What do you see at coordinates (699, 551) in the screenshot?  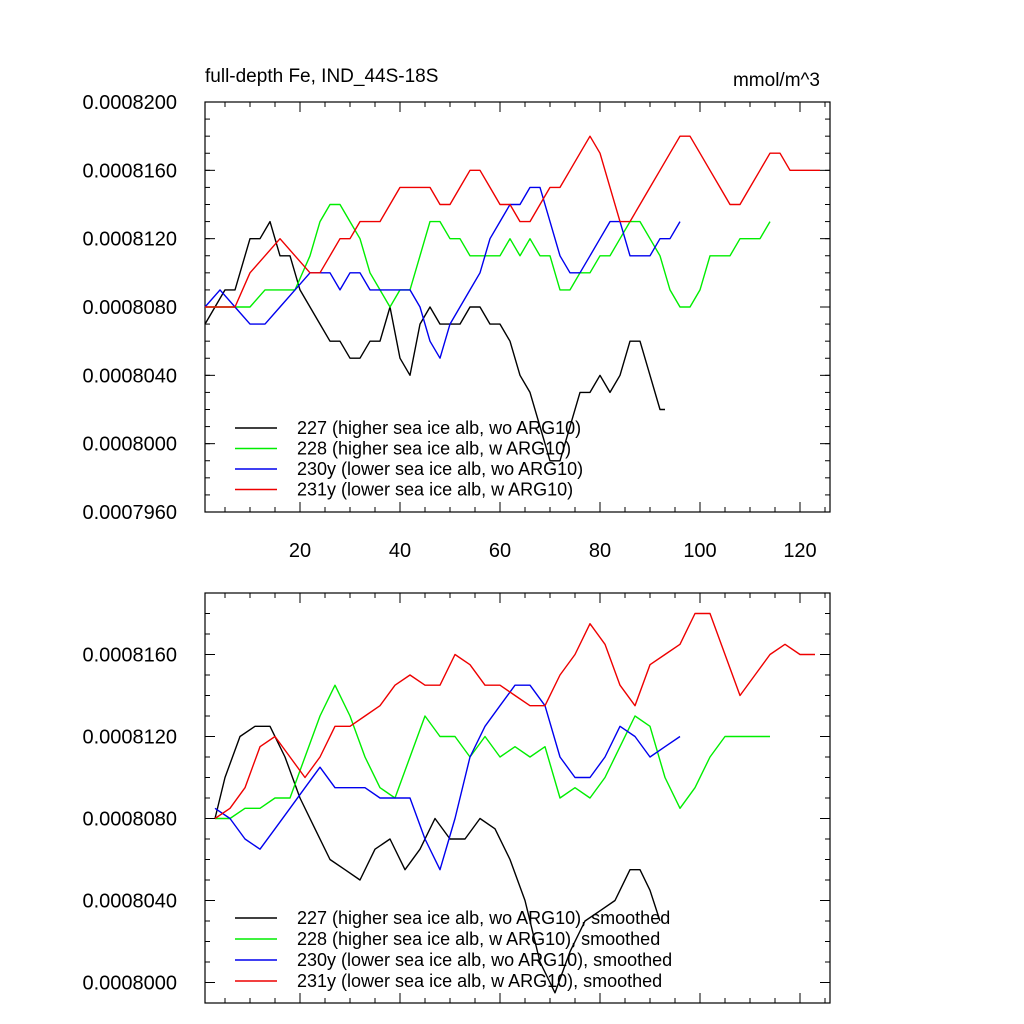 I see `x-tick-label: 100` at bounding box center [699, 551].